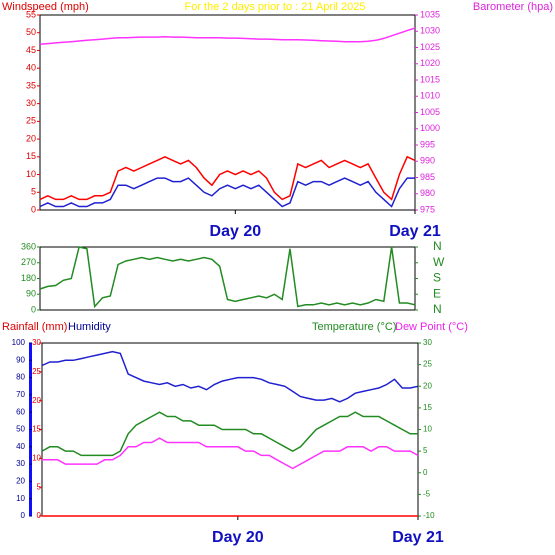 The height and width of the screenshot is (555, 555). What do you see at coordinates (20, 411) in the screenshot?
I see `y-tick-label: 60` at bounding box center [20, 411].